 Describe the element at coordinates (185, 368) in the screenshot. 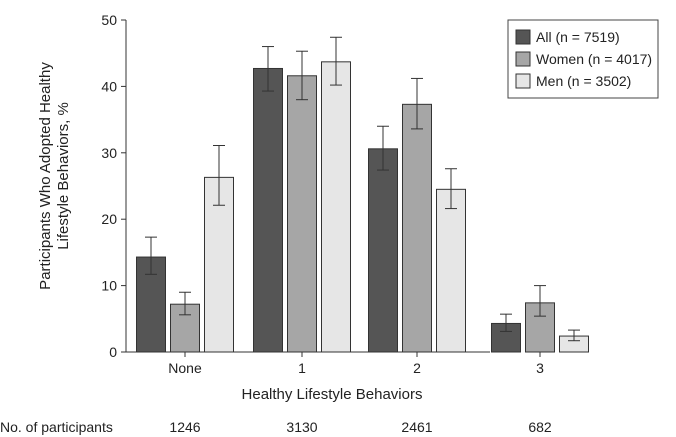

I see `x-tick-label-0: None` at that location.